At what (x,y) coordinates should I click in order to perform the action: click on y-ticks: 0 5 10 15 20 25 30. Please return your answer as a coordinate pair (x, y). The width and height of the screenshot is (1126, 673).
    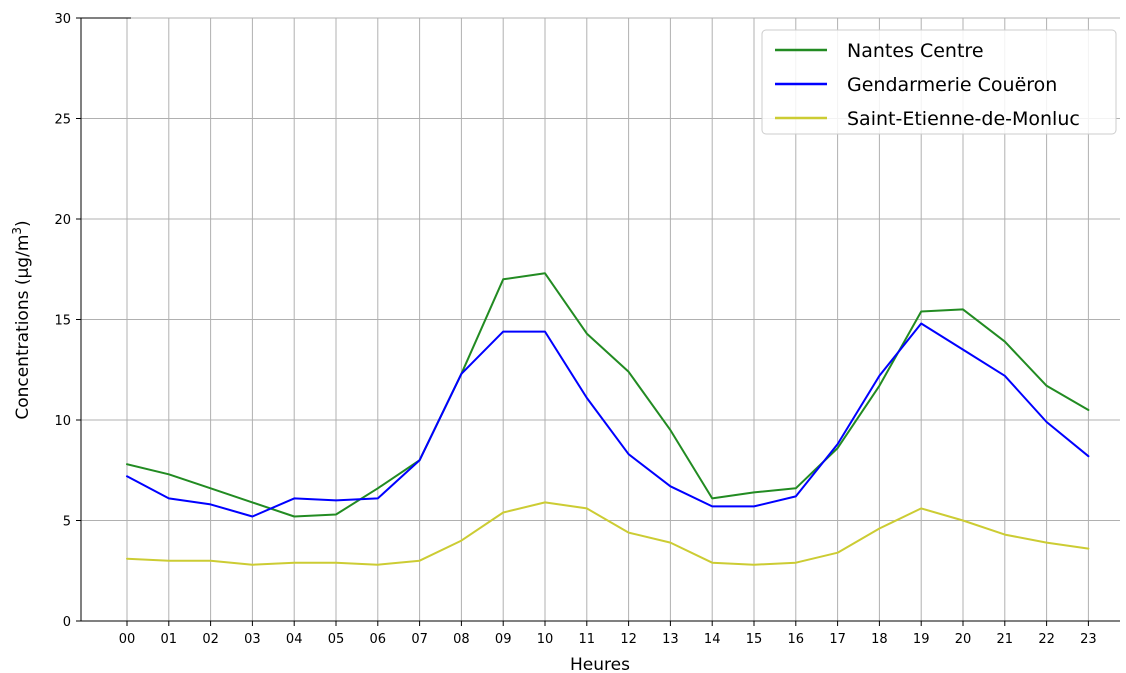
    Looking at the image, I should click on (67, 321).